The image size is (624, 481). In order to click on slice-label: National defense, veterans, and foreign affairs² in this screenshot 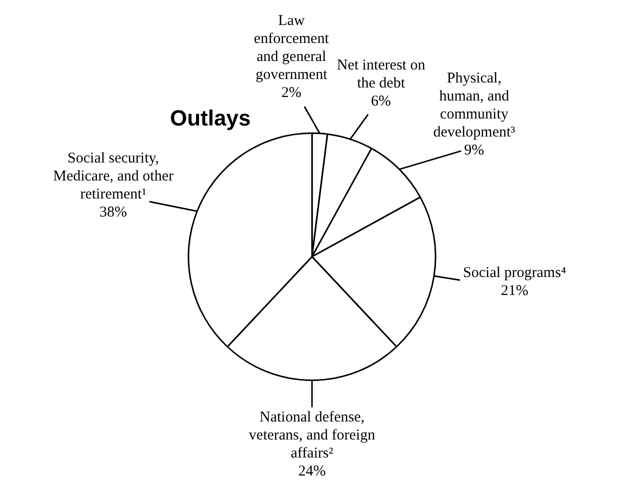, I will do `click(312, 436)`.